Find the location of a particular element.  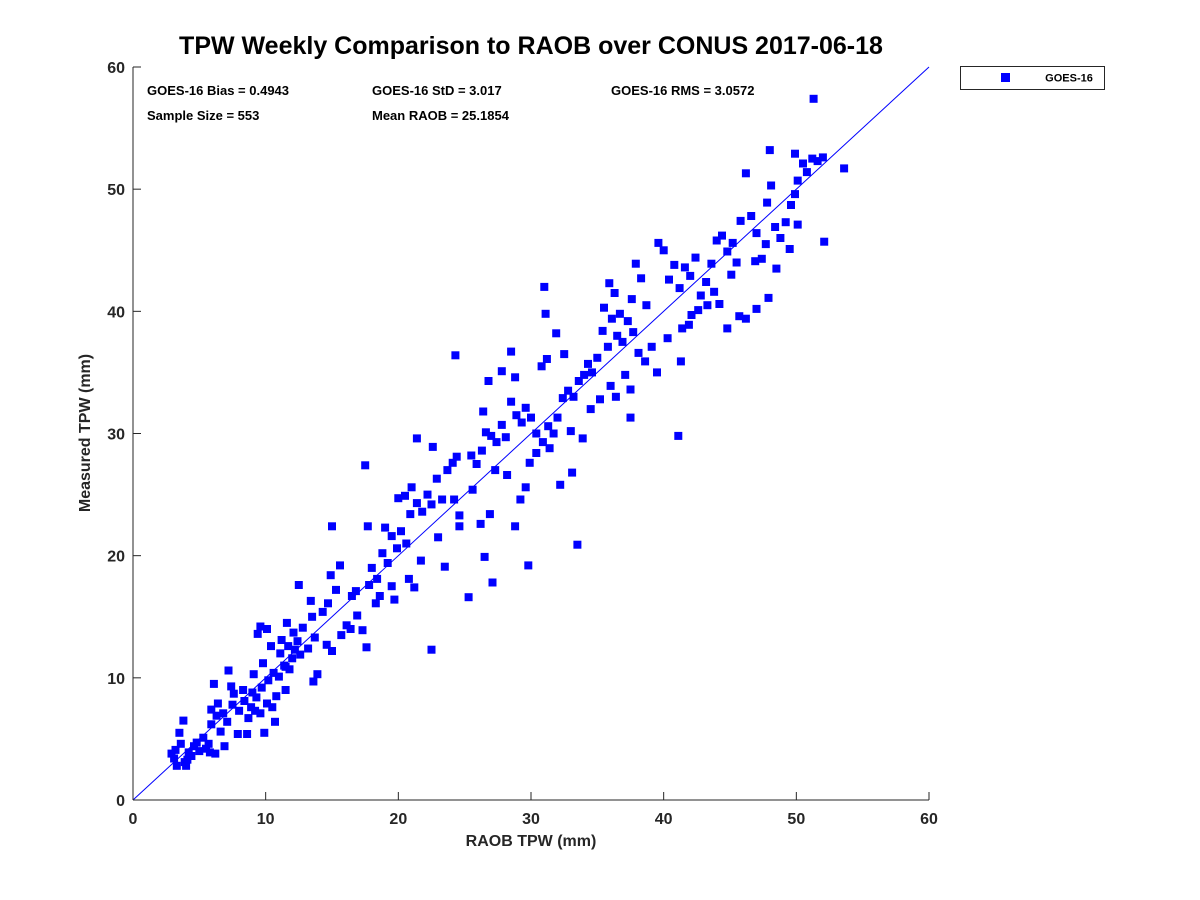

x-tick-label: 50 is located at coordinates (796, 819).